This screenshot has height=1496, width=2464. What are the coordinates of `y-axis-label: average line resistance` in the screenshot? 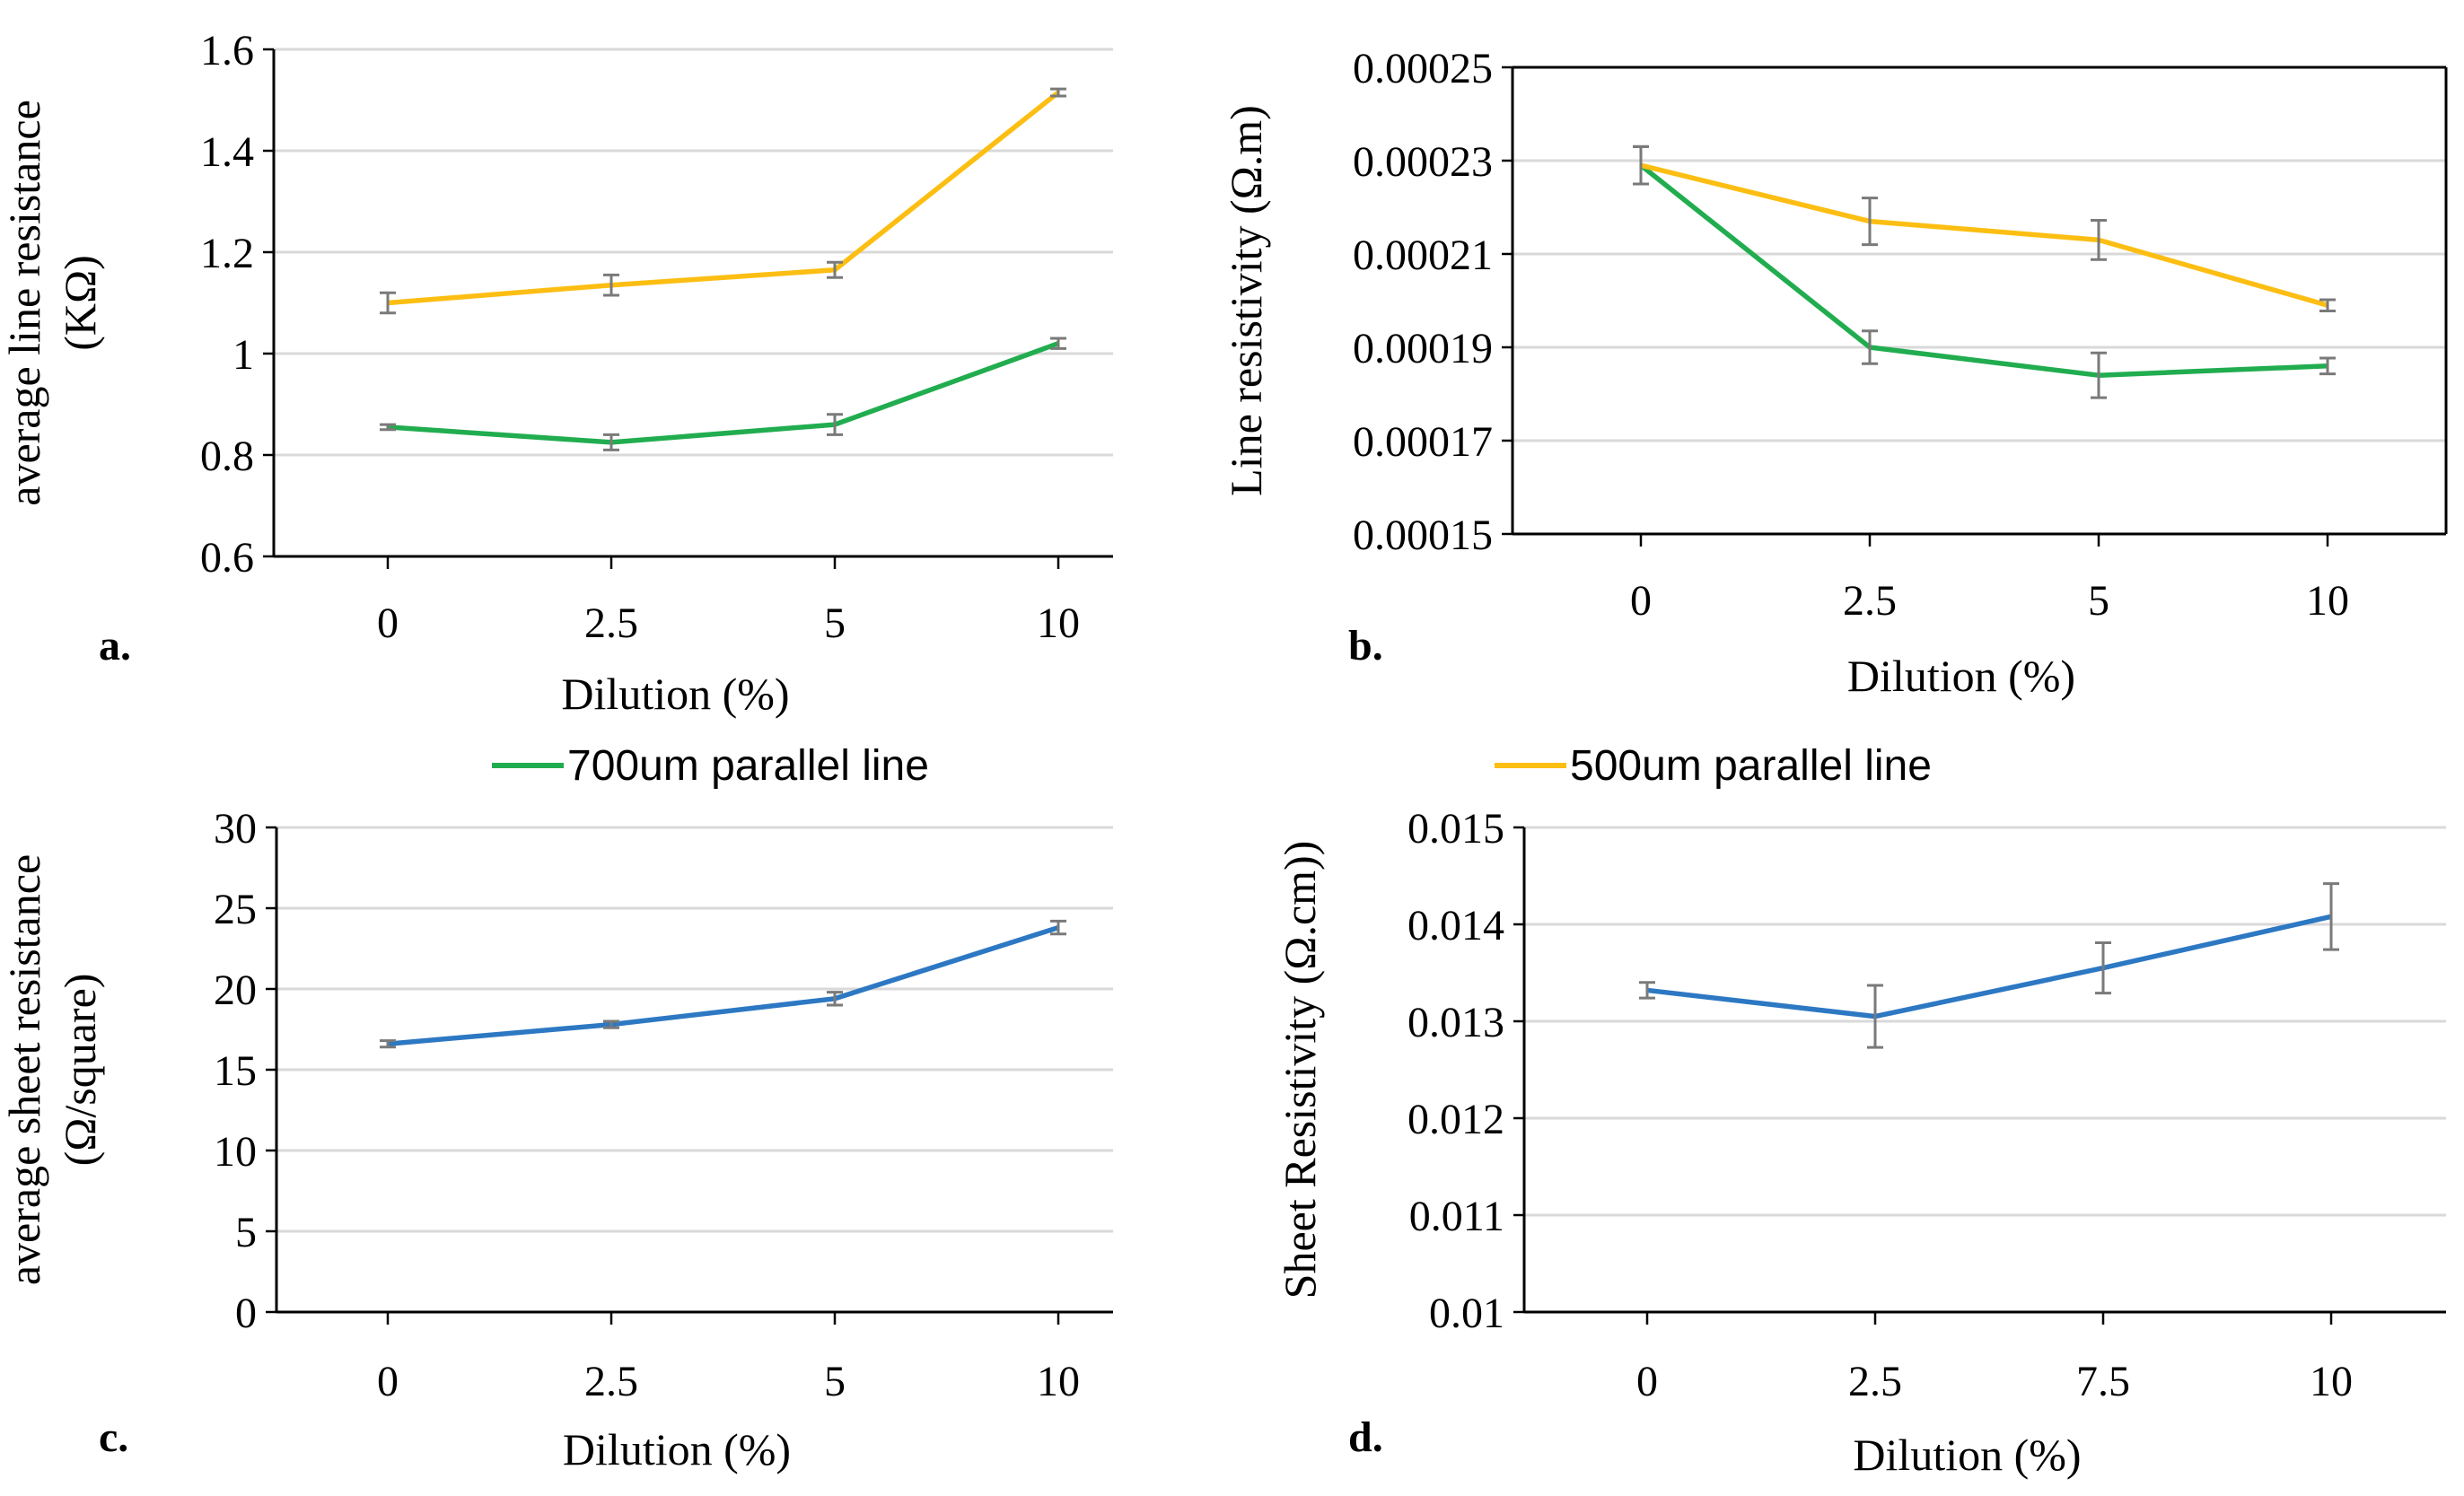 It's located at (25, 303).